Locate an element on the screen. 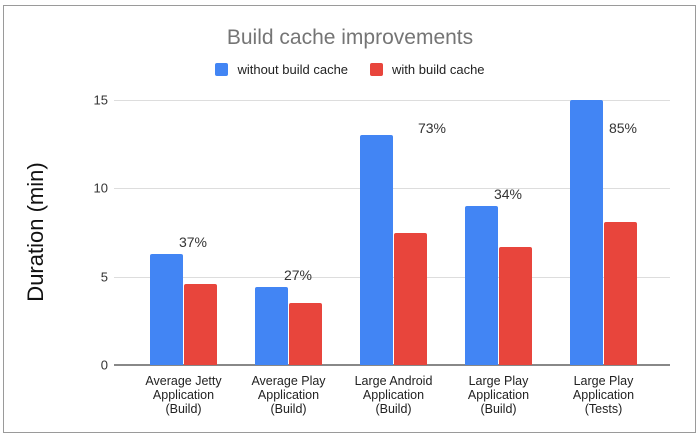 Image resolution: width=700 pixels, height=439 pixels. y-tick-label: 5 is located at coordinates (104, 277).